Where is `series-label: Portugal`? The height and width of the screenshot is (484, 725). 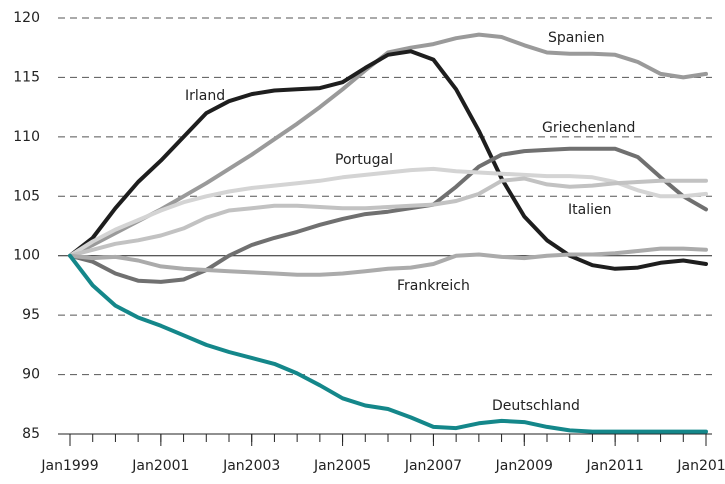
series-label: Portugal is located at coordinates (364, 160).